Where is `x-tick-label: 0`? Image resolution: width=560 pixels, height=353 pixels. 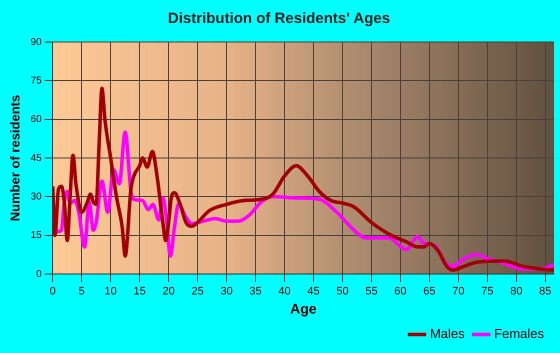 x-tick-label: 0 is located at coordinates (53, 292).